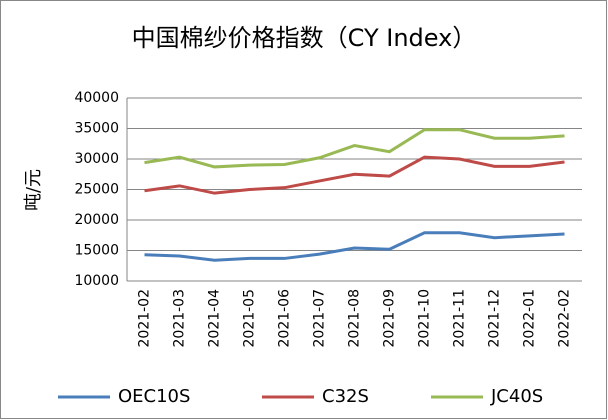 The height and width of the screenshot is (420, 608). I want to click on y-tick-label: 25000, so click(96, 190).